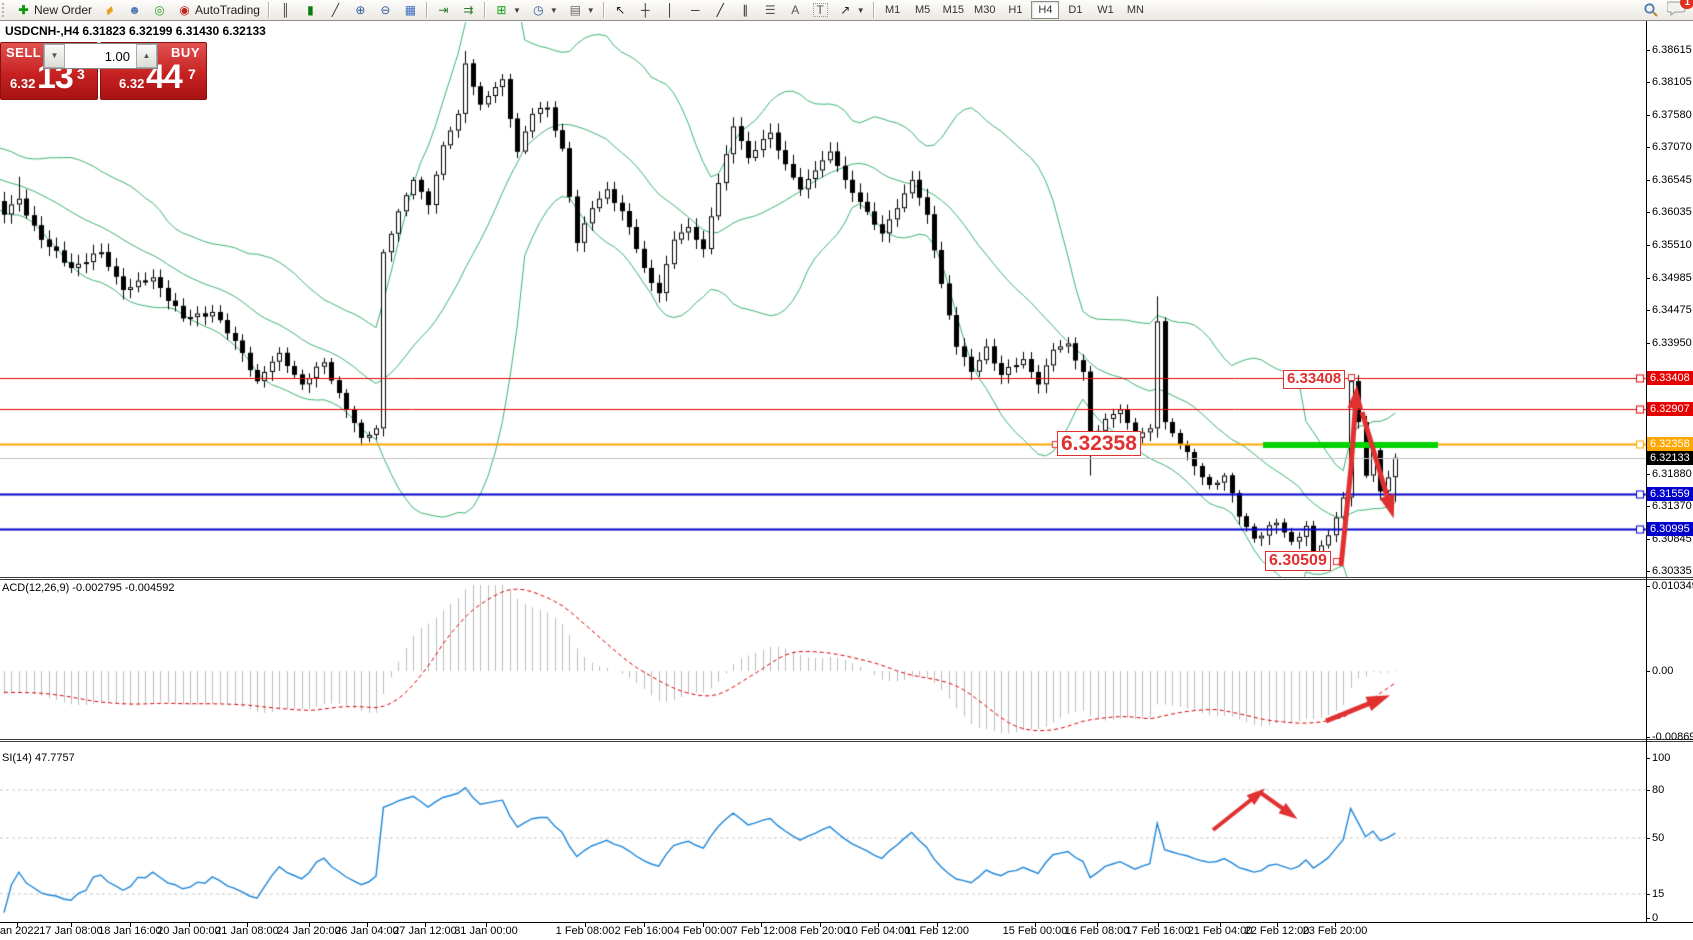 The width and height of the screenshot is (1693, 940). I want to click on chart-shift-icon: ⇥, so click(443, 9).